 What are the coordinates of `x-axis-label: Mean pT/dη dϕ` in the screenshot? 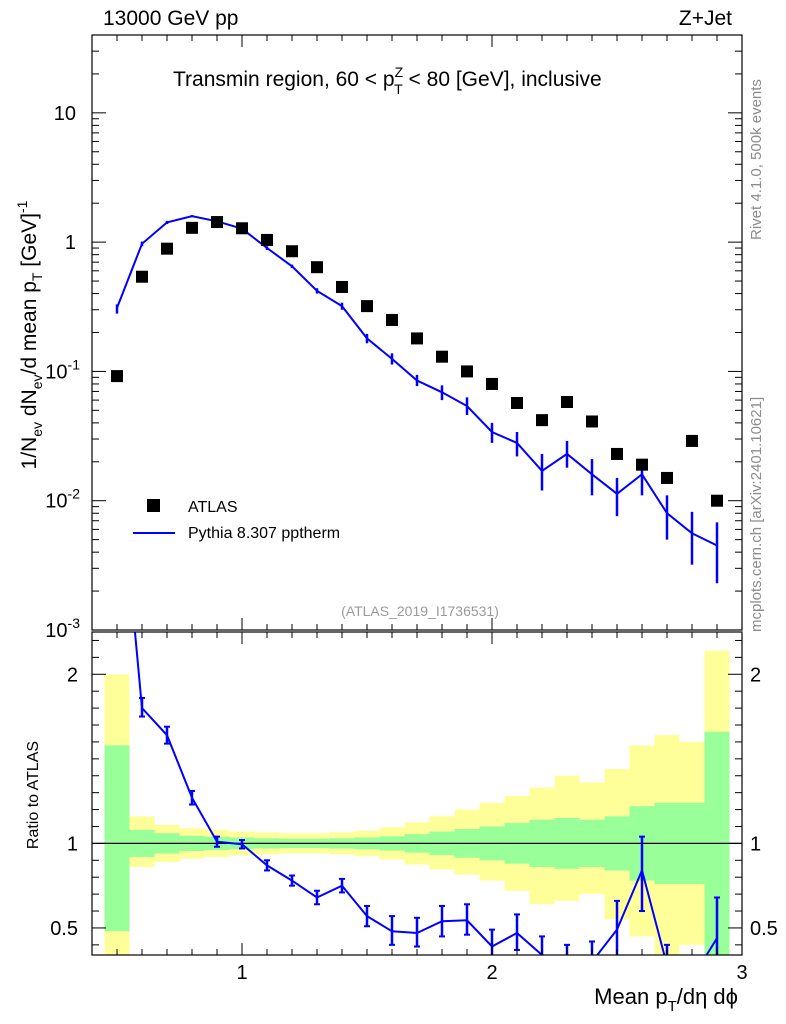 It's located at (666, 999).